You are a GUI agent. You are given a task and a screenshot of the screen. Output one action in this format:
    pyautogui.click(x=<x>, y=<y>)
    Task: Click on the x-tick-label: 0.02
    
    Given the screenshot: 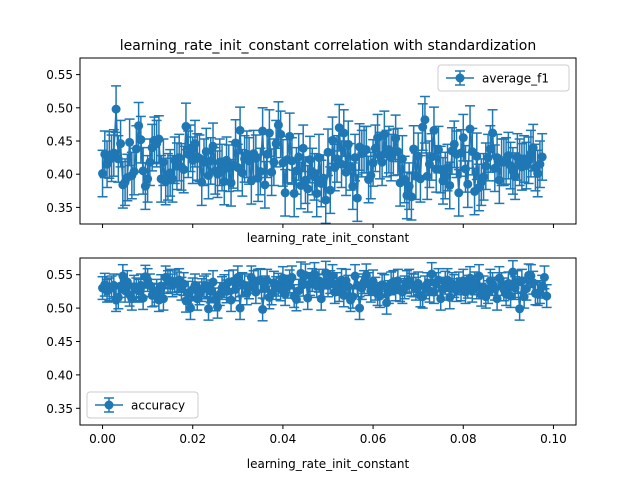 What is the action you would take?
    pyautogui.click(x=192, y=439)
    